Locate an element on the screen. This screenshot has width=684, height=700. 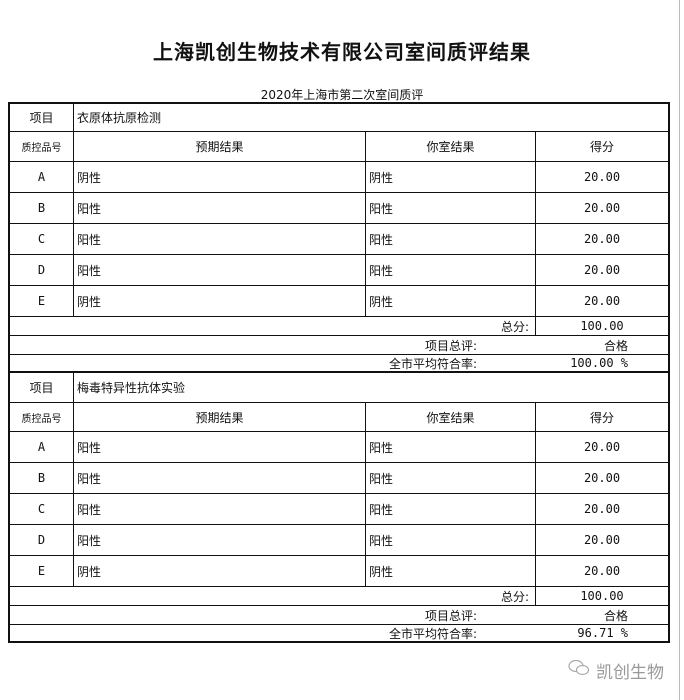
table-row: A 阴性 阴性 20.00 is located at coordinates (339, 177).